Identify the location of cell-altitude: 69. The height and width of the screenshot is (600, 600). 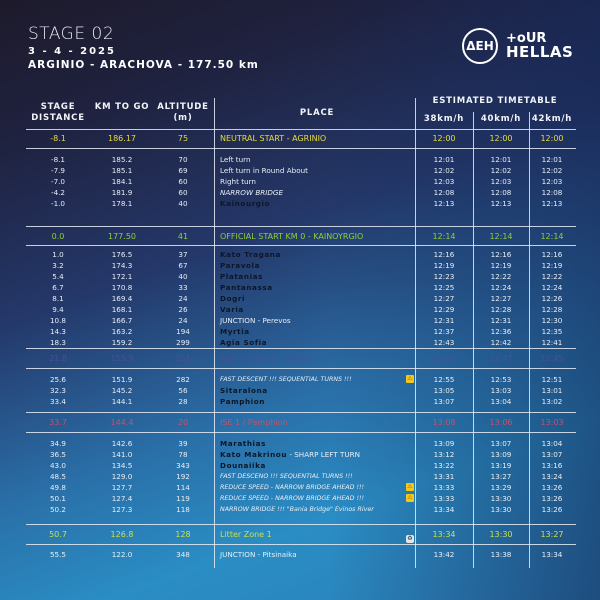
(183, 170).